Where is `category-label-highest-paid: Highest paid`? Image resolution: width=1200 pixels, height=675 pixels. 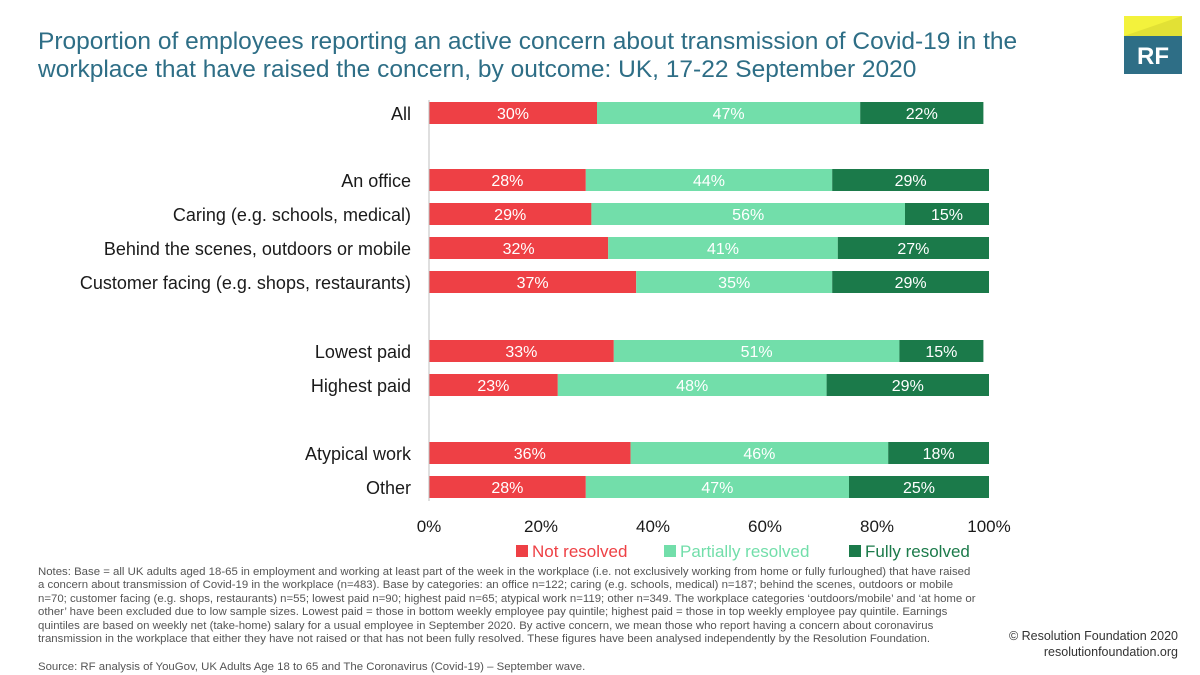
category-label-highest-paid: Highest paid is located at coordinates (361, 386).